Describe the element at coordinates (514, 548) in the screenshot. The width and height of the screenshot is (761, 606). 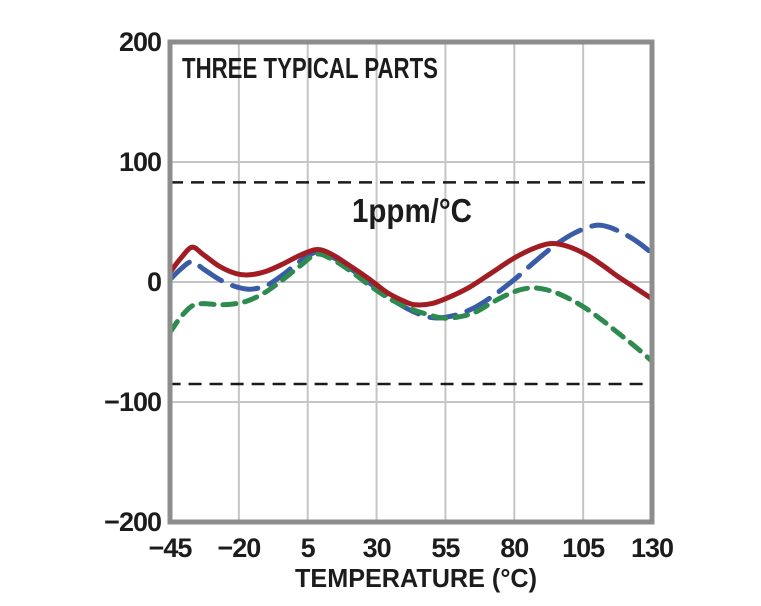
I see `x-tick-label-80: 80` at that location.